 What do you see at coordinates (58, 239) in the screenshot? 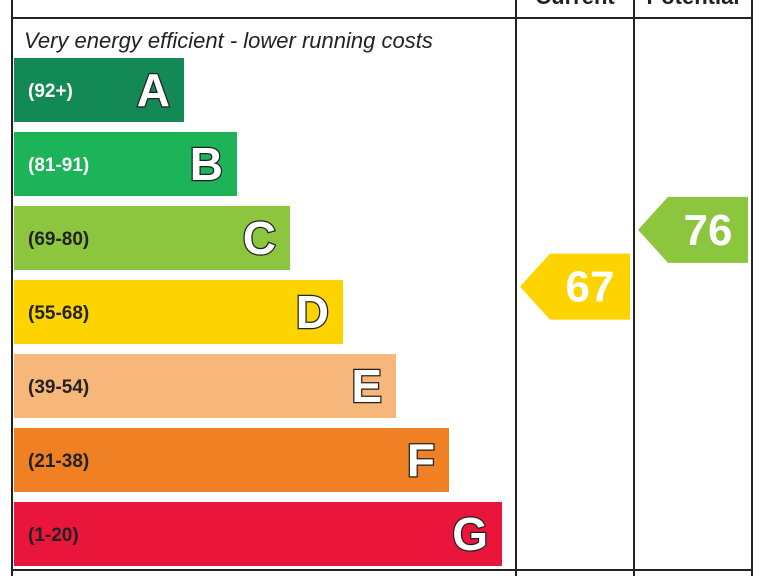
I see `band-range-c: (69-80)` at bounding box center [58, 239].